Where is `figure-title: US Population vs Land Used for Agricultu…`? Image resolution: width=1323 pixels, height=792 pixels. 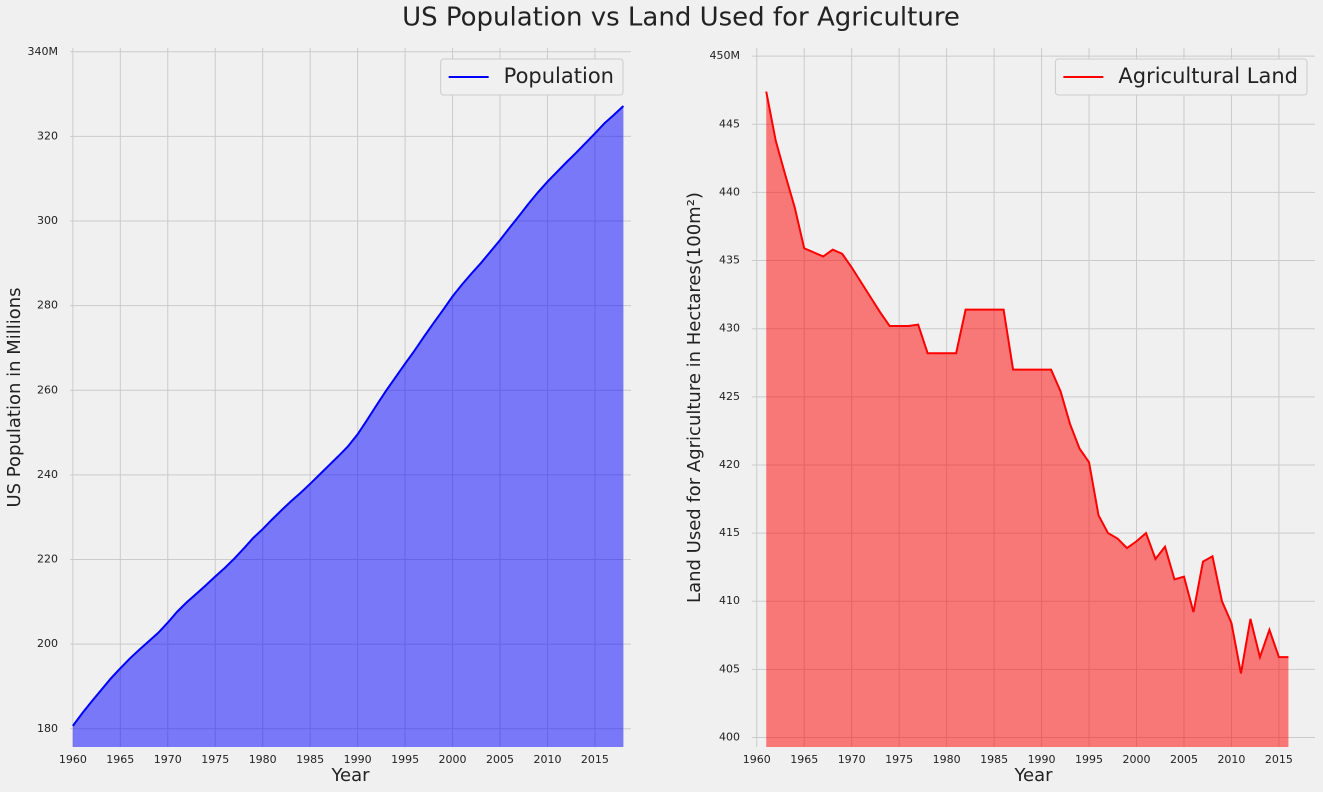
figure-title: US Population vs Land Used for Agricultu… is located at coordinates (681, 18).